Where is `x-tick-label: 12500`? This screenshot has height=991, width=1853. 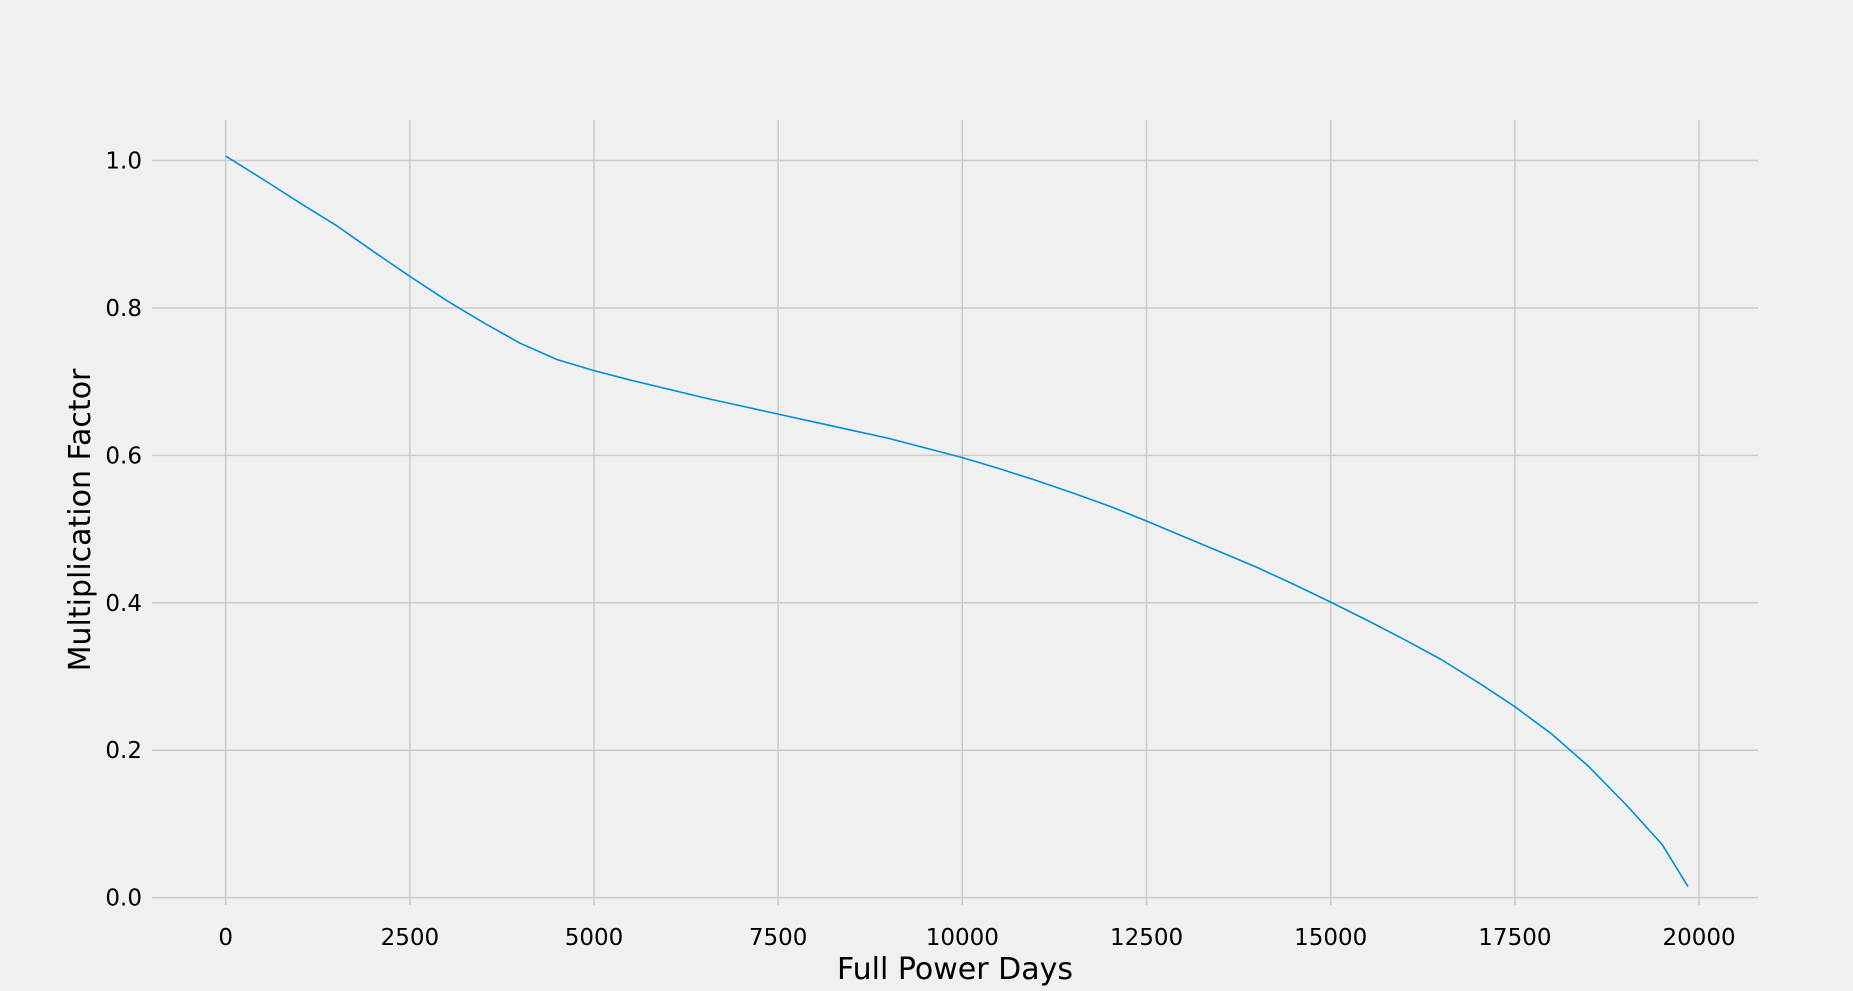
x-tick-label: 12500 is located at coordinates (1146, 938).